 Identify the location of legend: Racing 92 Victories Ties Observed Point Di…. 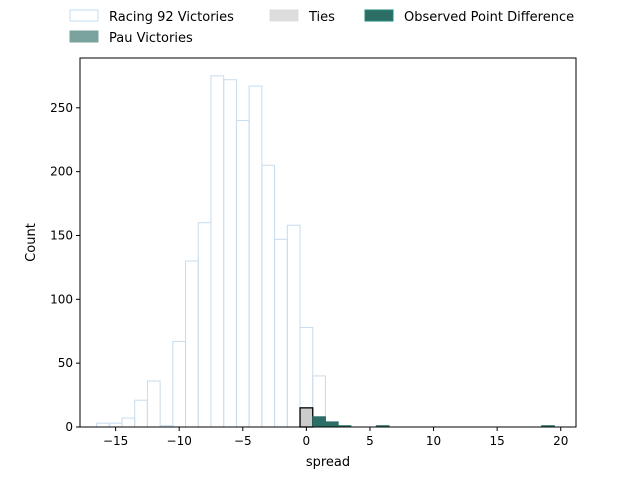
(321, 27).